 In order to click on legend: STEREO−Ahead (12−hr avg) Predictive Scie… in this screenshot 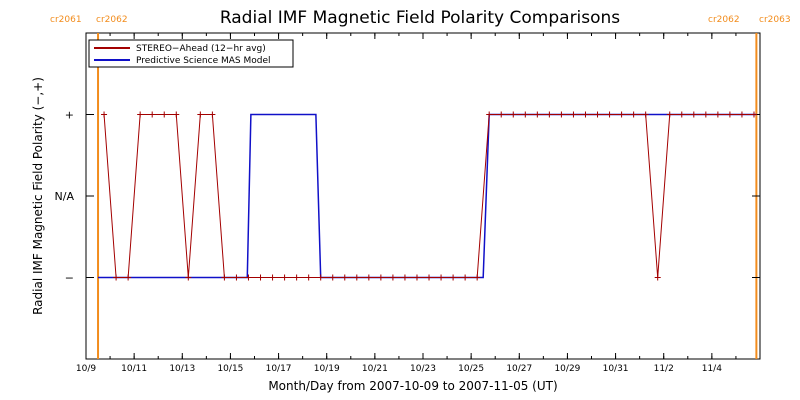, I will do `click(191, 53)`.